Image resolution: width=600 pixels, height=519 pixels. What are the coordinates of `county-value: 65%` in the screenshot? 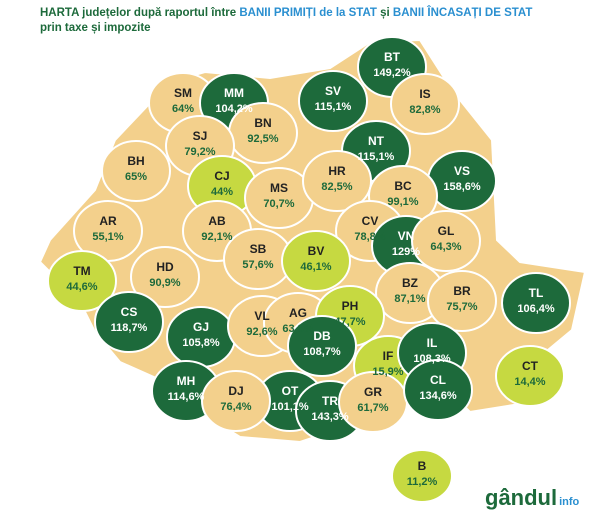 It's located at (136, 177).